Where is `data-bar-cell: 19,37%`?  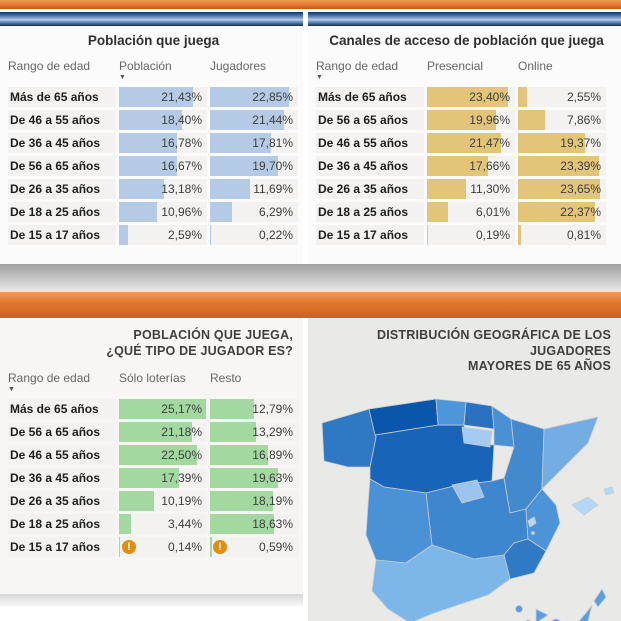
data-bar-cell: 19,37% is located at coordinates (562, 143).